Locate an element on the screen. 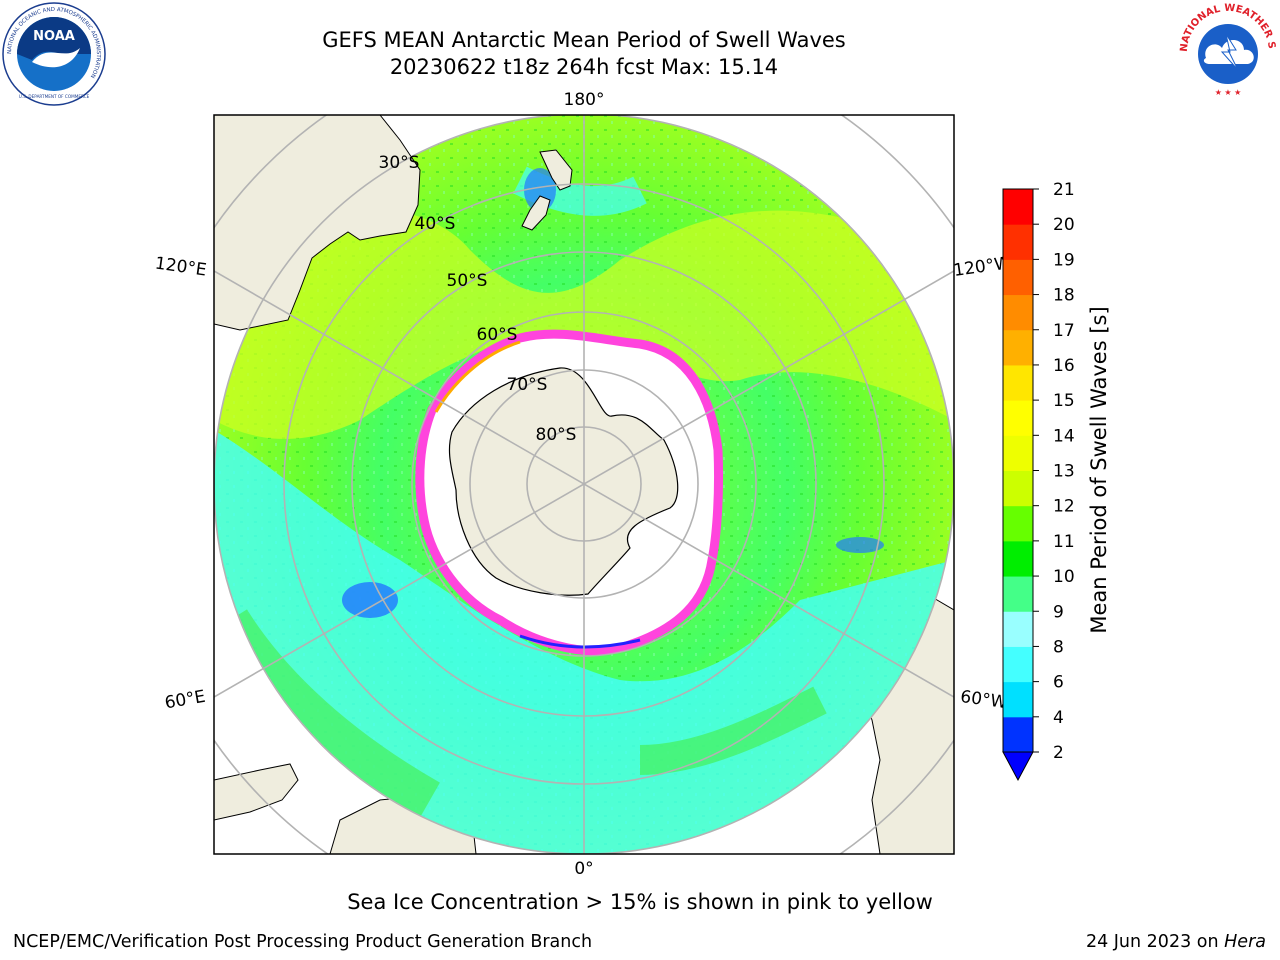 The height and width of the screenshot is (960, 1280). nws-logo: NATIONAL WEATHER SERVICE ★ ★ ★ is located at coordinates (1227, 51).